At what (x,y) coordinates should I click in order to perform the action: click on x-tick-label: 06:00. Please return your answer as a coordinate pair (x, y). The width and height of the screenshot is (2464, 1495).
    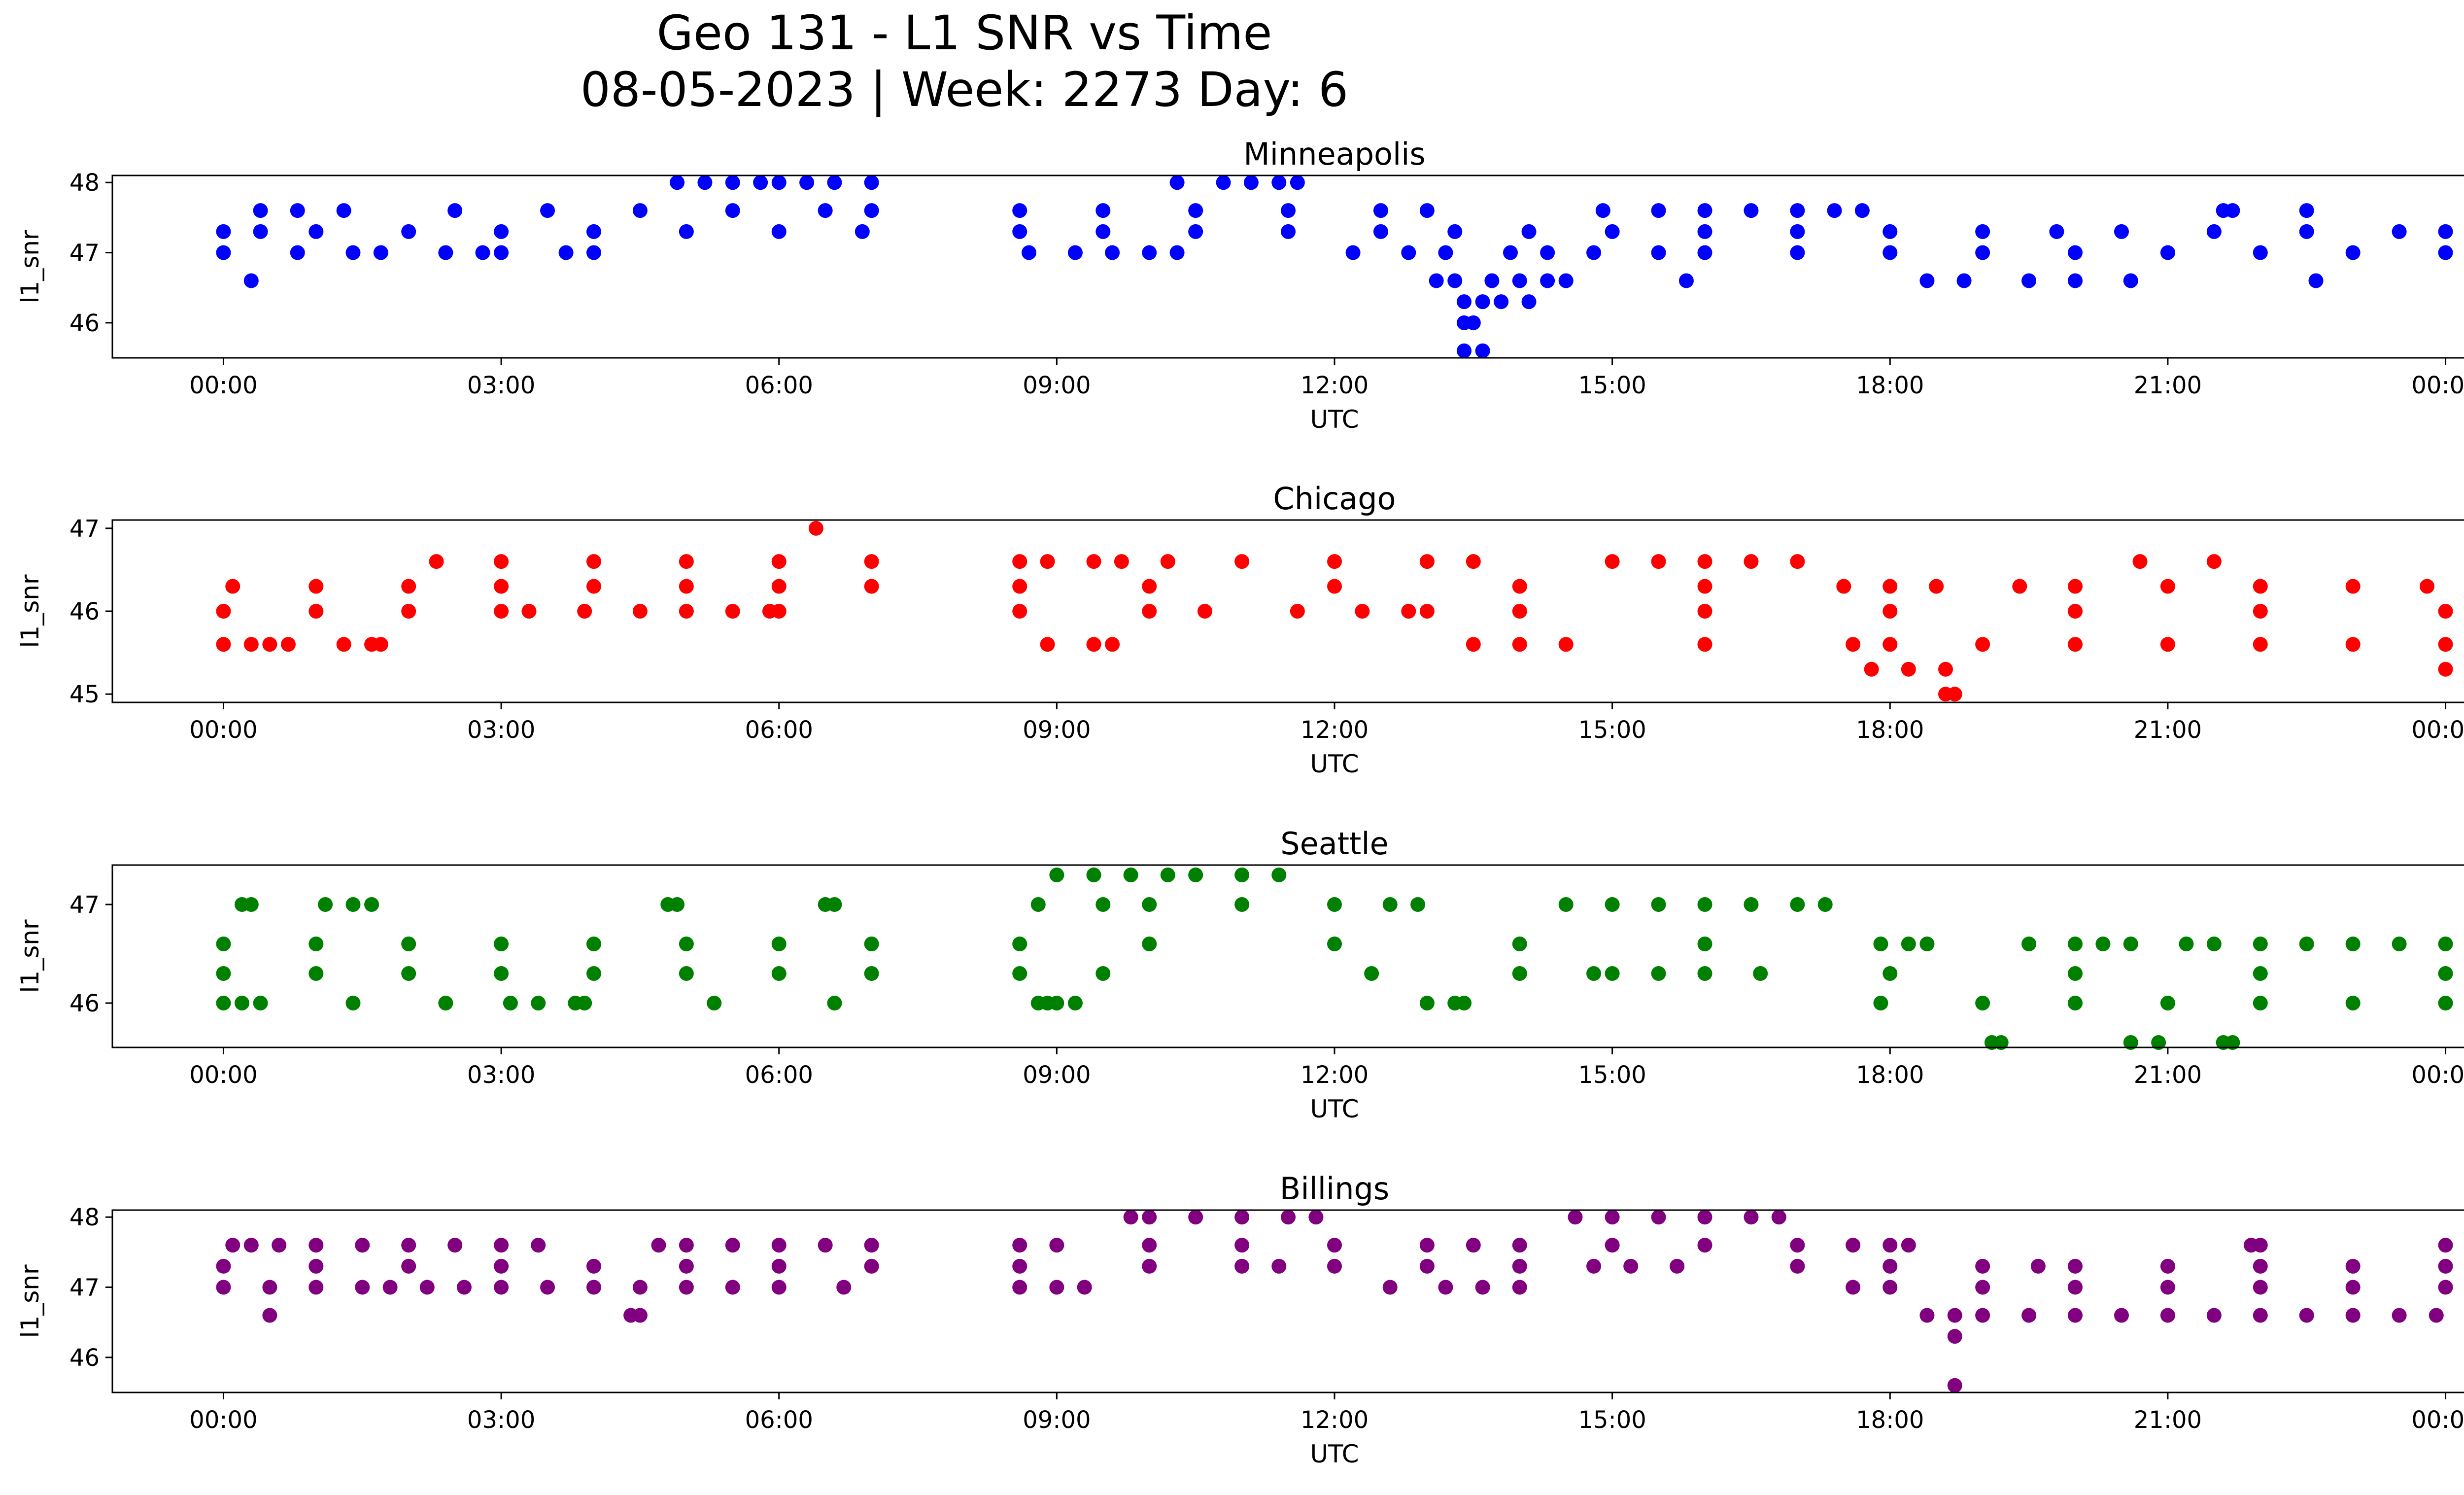
    Looking at the image, I should click on (779, 1420).